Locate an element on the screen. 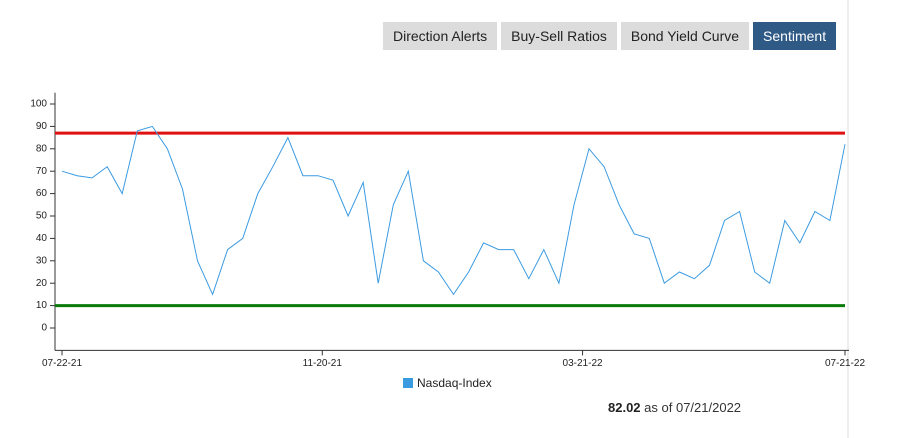  tab: Sentiment is located at coordinates (795, 36).